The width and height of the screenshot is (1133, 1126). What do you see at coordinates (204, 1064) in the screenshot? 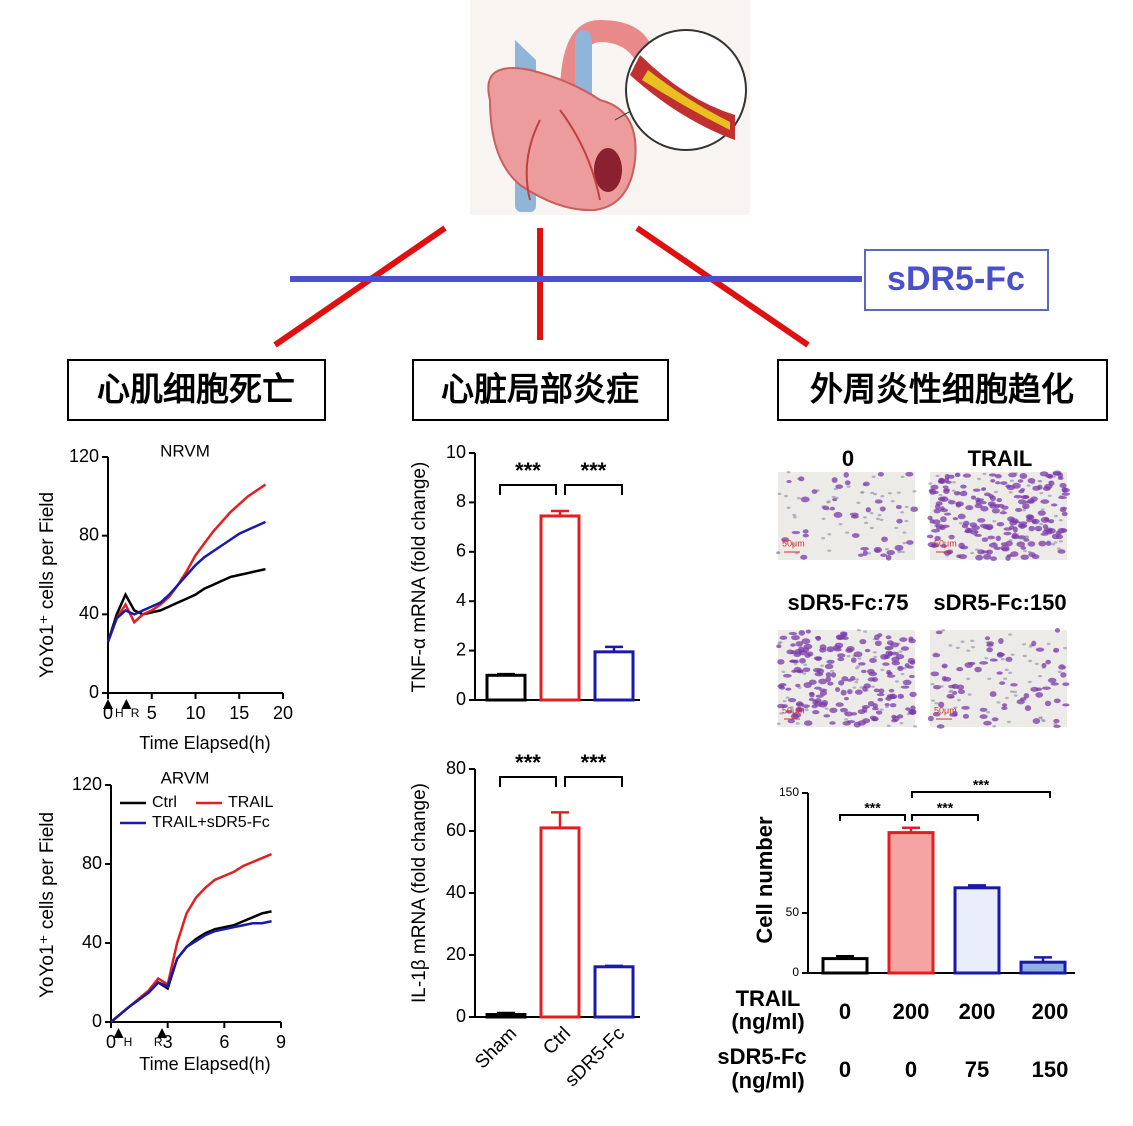
I see `x-axis-label: Time Elapsed(h)` at bounding box center [204, 1064].